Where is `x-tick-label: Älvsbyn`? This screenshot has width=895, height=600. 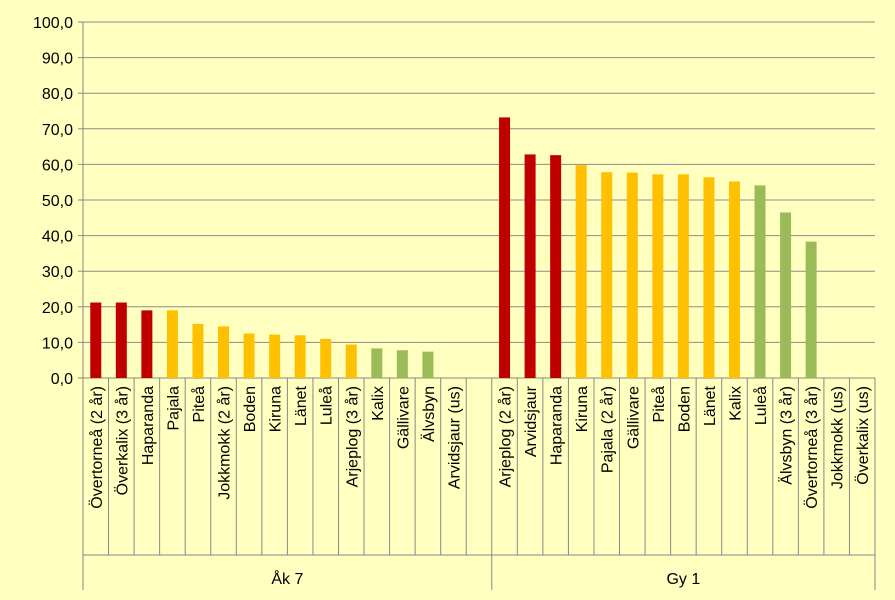
x-tick-label: Älvsbyn is located at coordinates (429, 414).